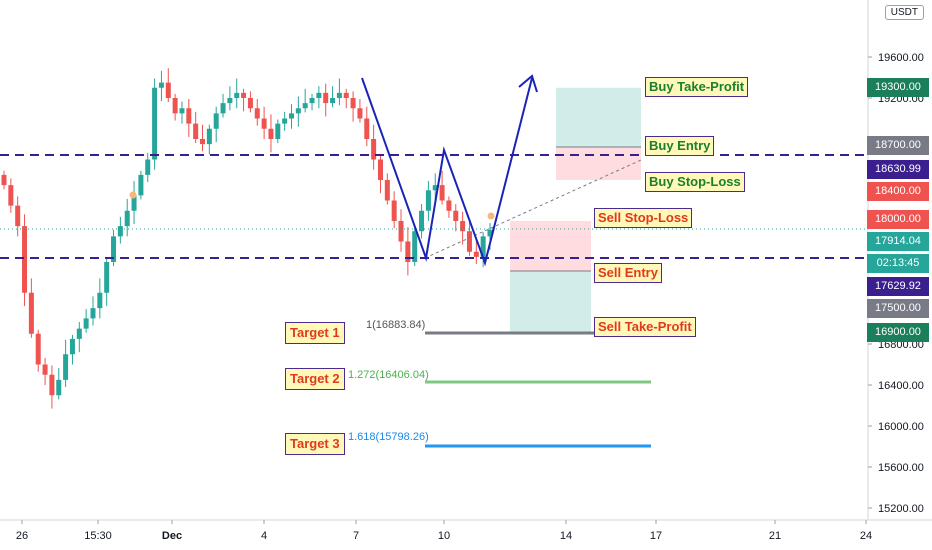 The width and height of the screenshot is (932, 550). Describe the element at coordinates (550, 246) in the screenshot. I see `sell-loss-zone` at that location.